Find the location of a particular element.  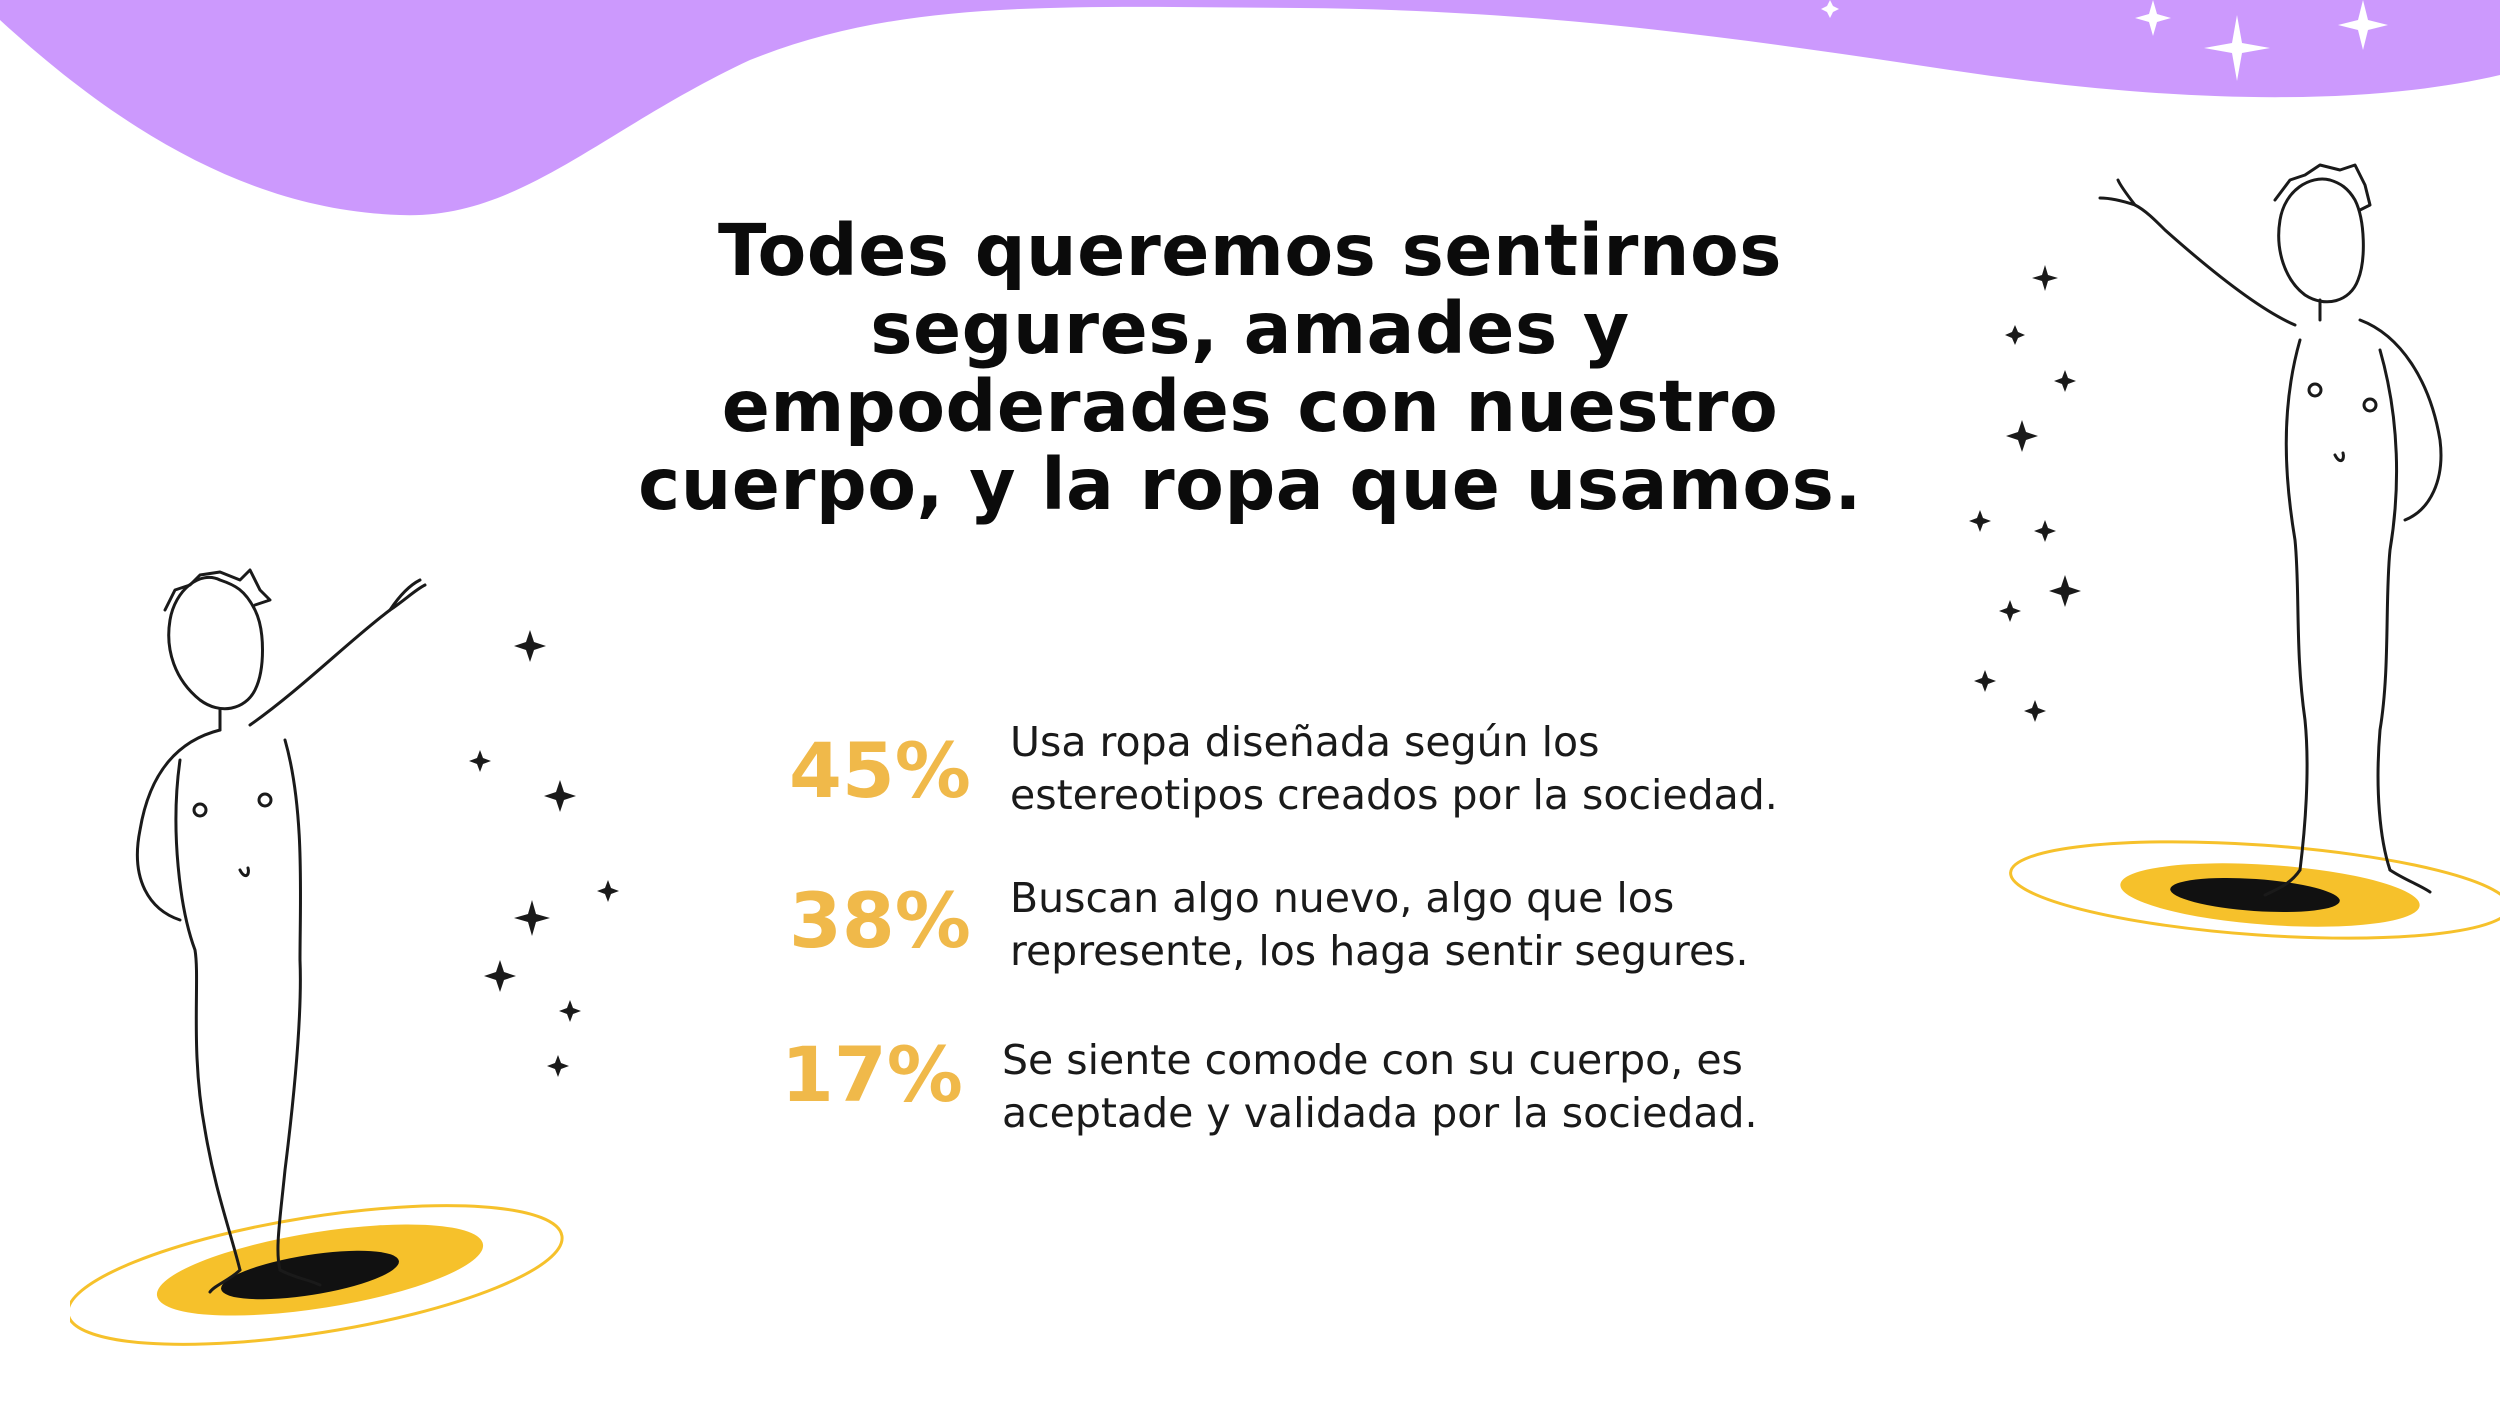

stat-description-line: Usa ropa diseñada según los is located at coordinates (1305, 742).